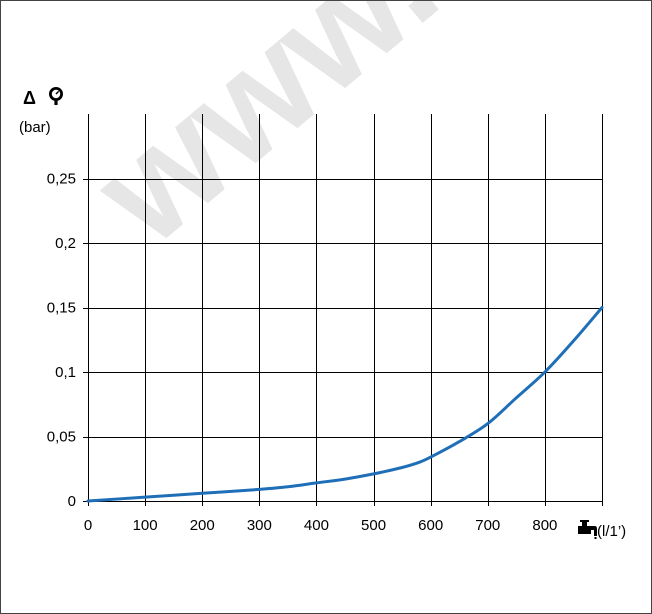 The height and width of the screenshot is (614, 652). I want to click on x-tick-label: 0, so click(88, 525).